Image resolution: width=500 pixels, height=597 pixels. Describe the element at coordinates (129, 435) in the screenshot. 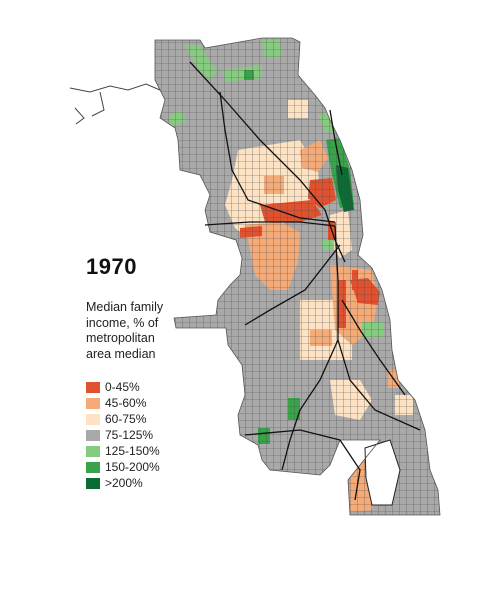

I see `legend-label: 75-125%` at that location.